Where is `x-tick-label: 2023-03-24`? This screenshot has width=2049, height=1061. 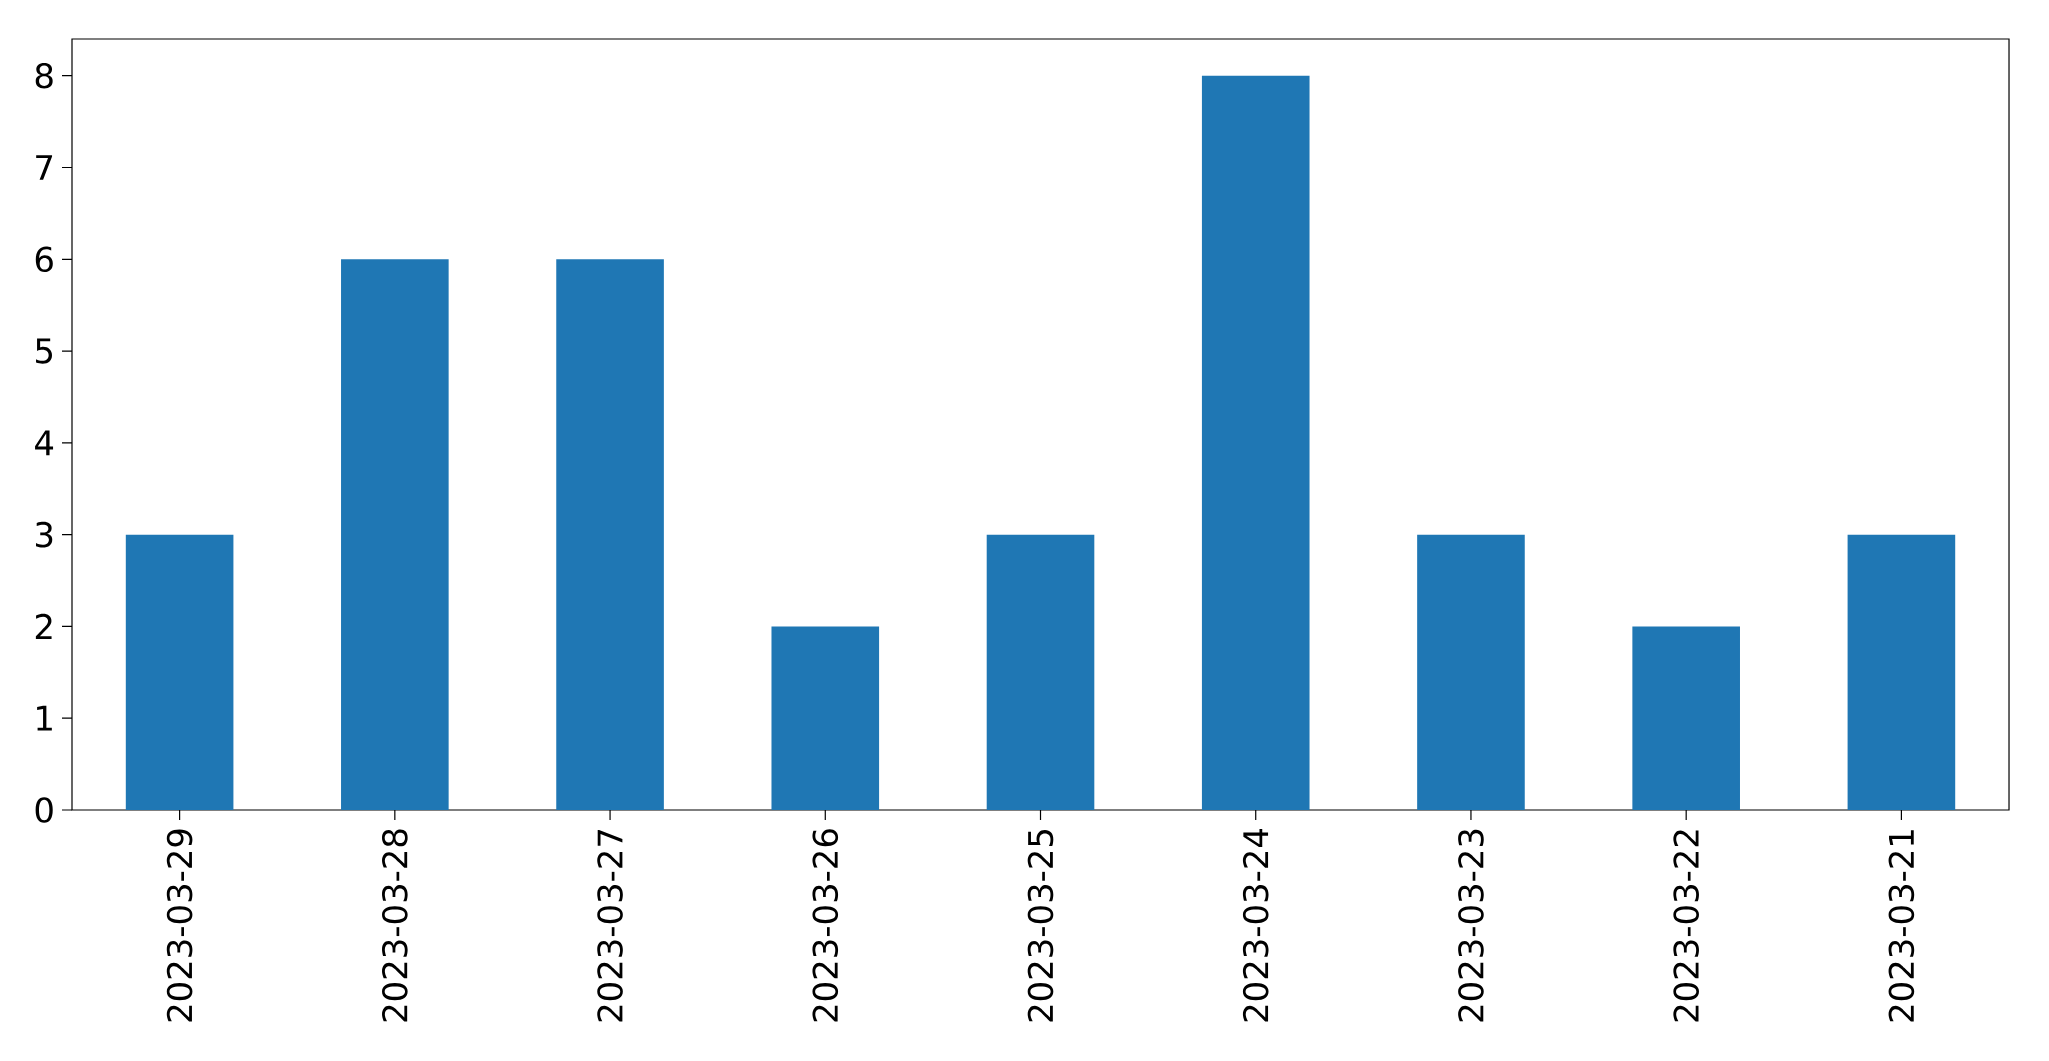
x-tick-label: 2023-03-24 is located at coordinates (1255, 925).